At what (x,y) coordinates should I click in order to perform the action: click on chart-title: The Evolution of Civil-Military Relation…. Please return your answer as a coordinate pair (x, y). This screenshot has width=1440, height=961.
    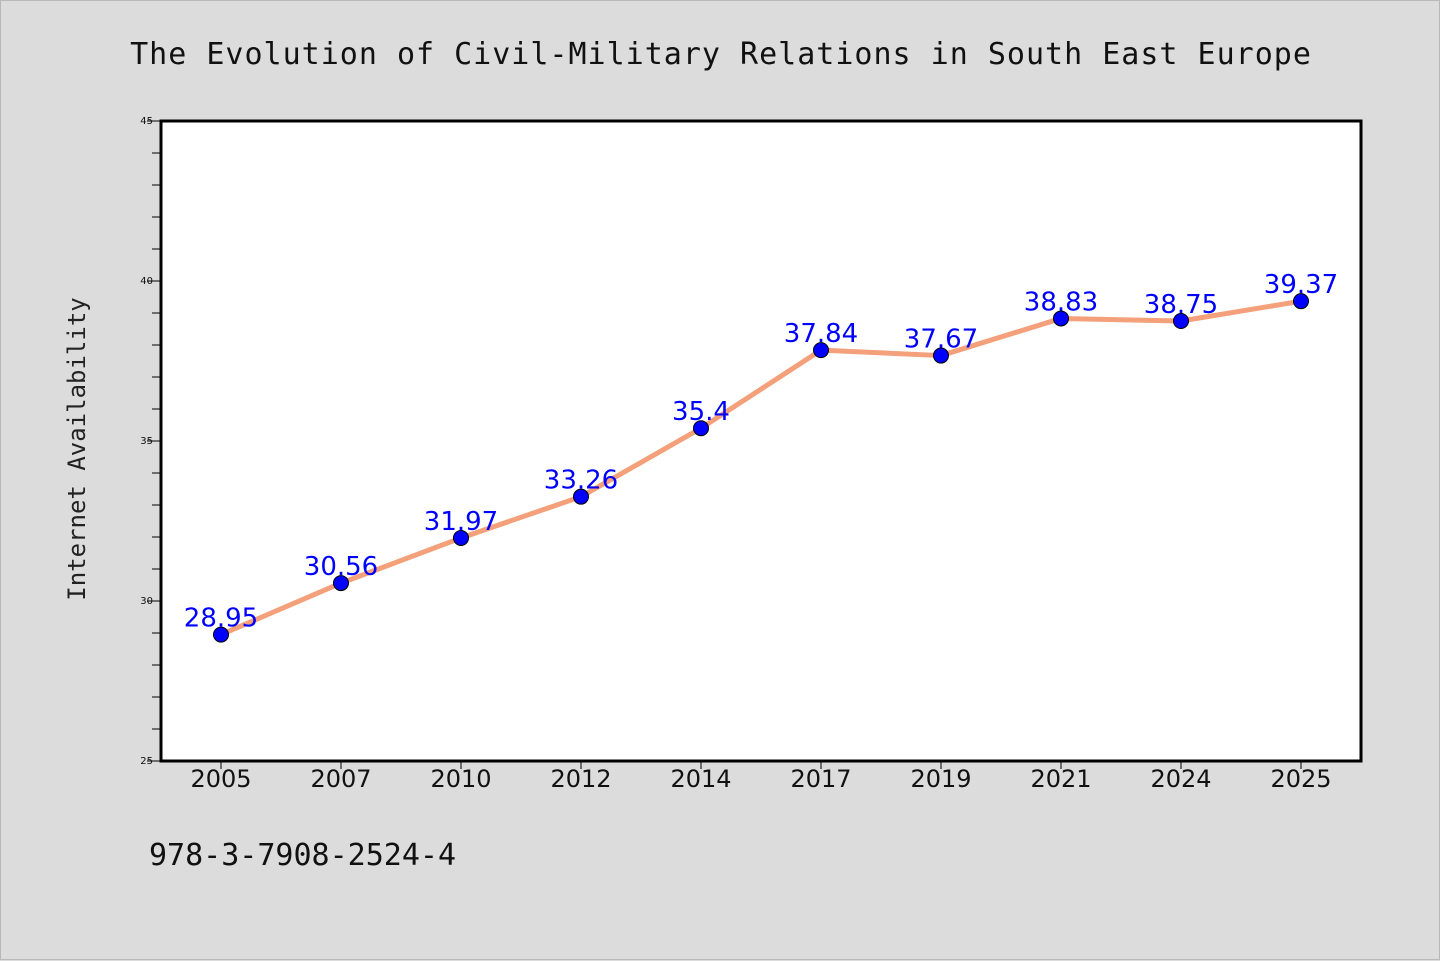
    Looking at the image, I should click on (721, 54).